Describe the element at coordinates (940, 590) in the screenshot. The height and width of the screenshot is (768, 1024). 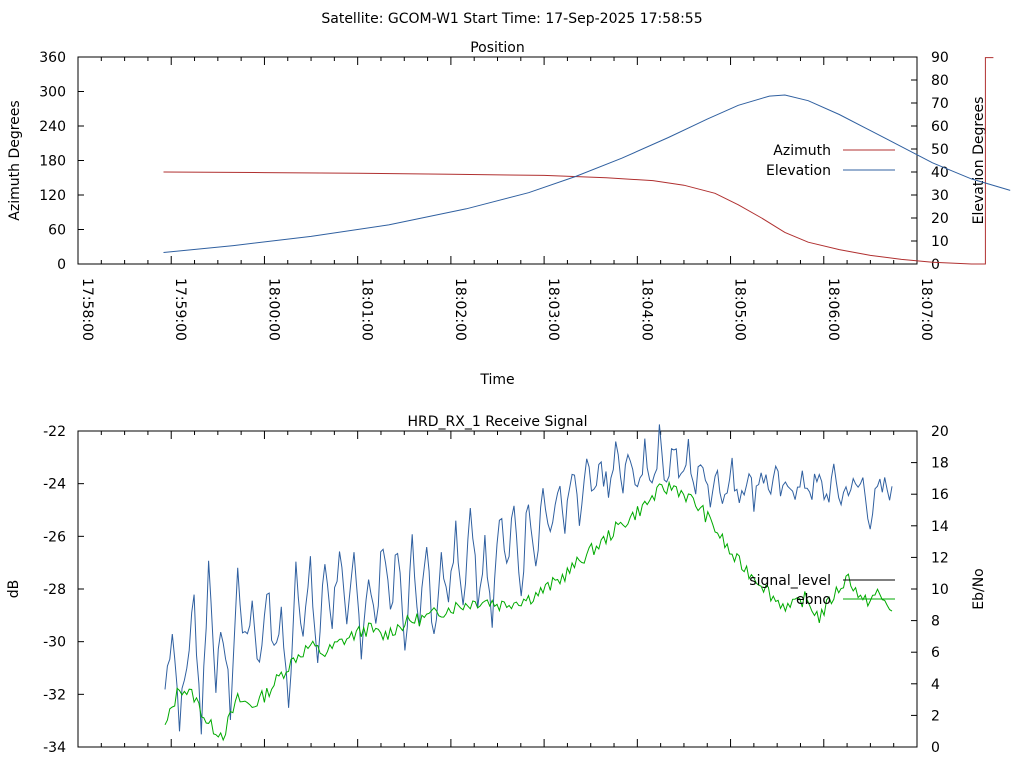
I see `ebno-tick-label: 10` at that location.